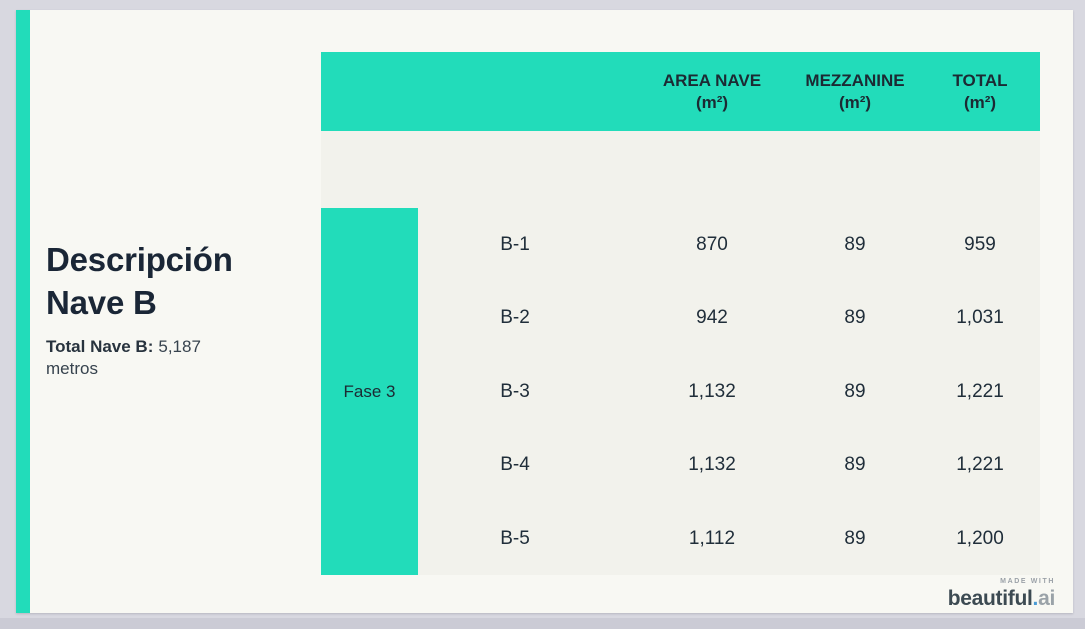  Describe the element at coordinates (980, 244) in the screenshot. I see `cell-total: 959` at that location.